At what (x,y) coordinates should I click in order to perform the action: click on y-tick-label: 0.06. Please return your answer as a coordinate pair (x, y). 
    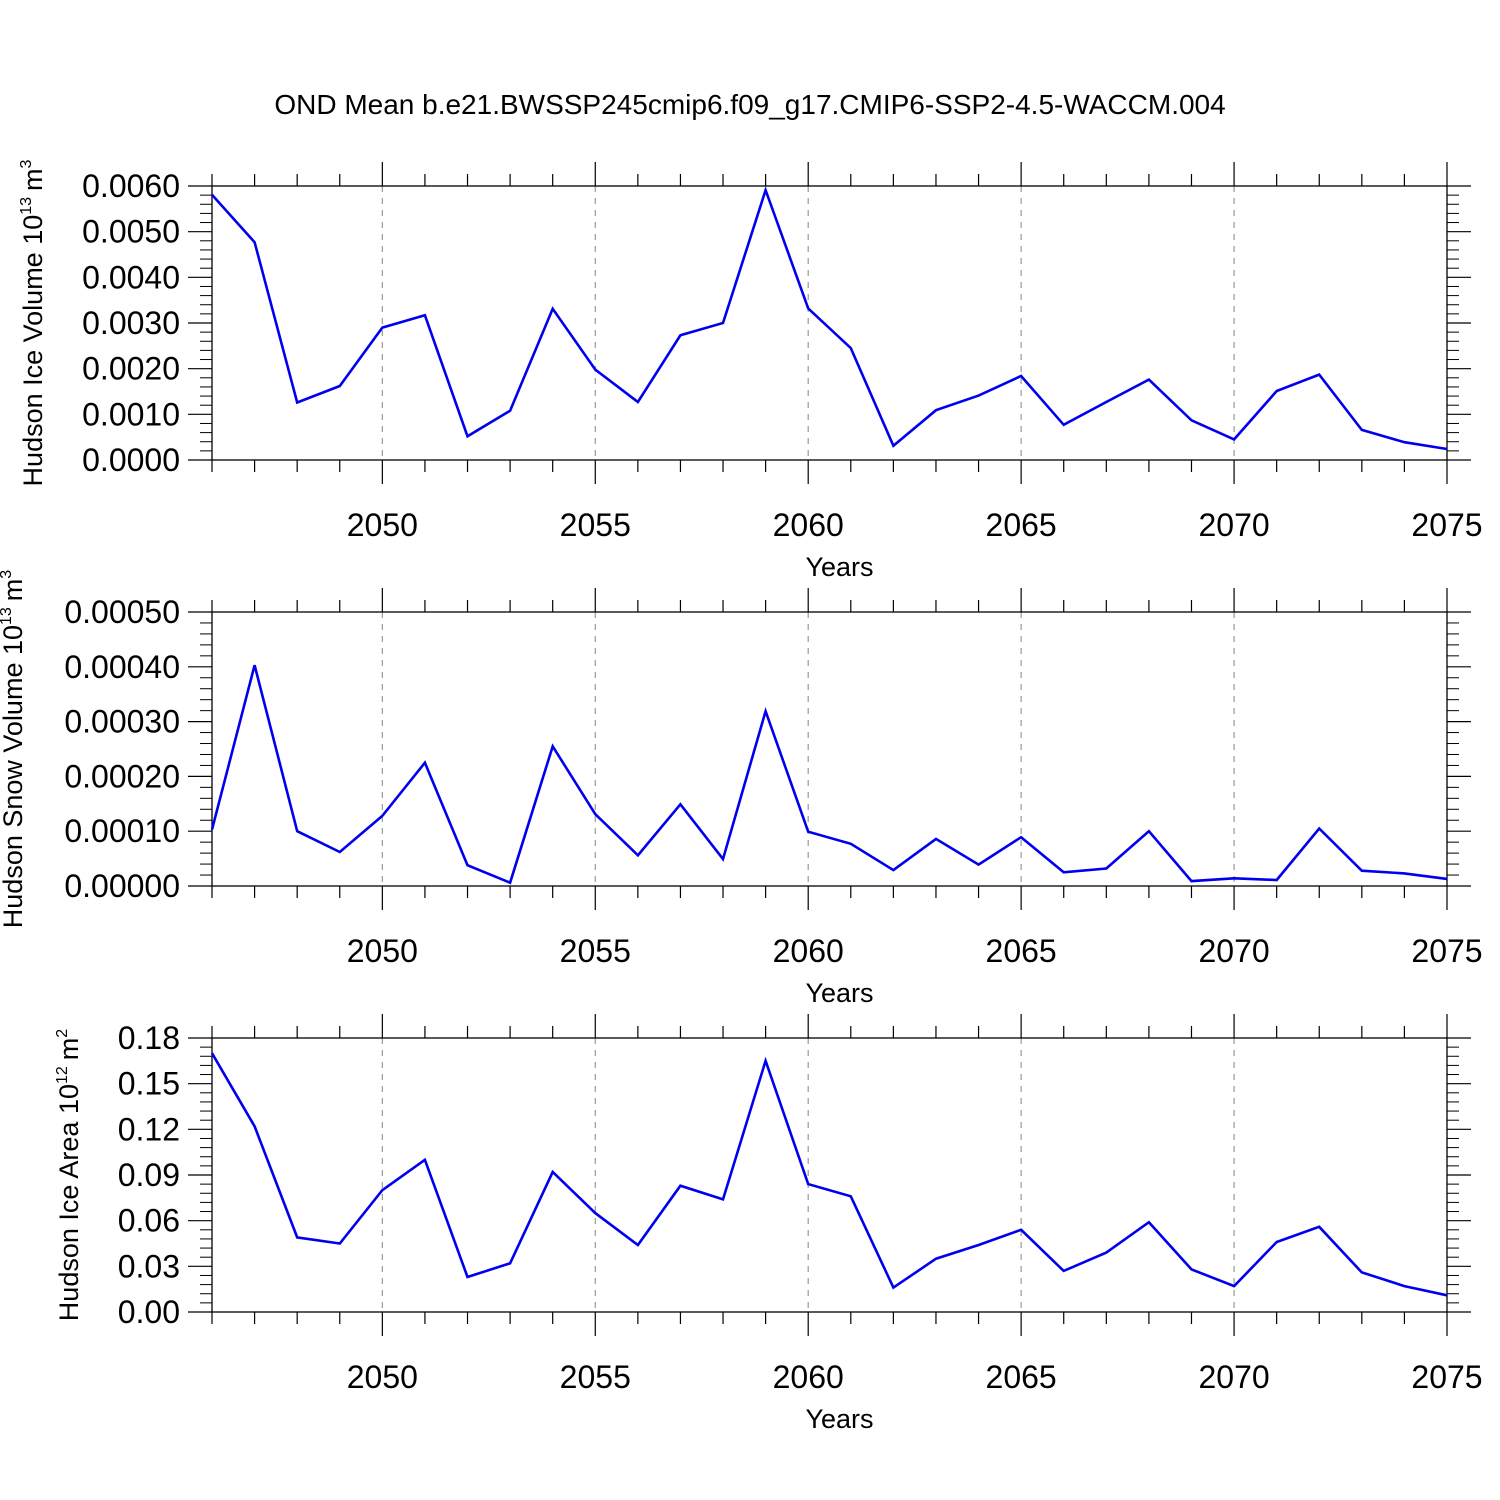
    Looking at the image, I should click on (149, 1221).